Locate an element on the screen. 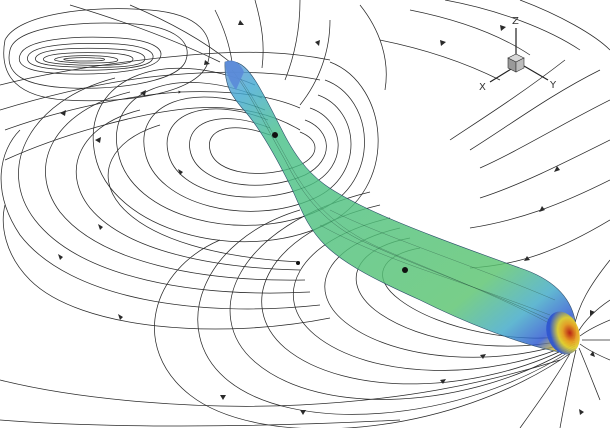  axis-z-label: Z is located at coordinates (515, 21).